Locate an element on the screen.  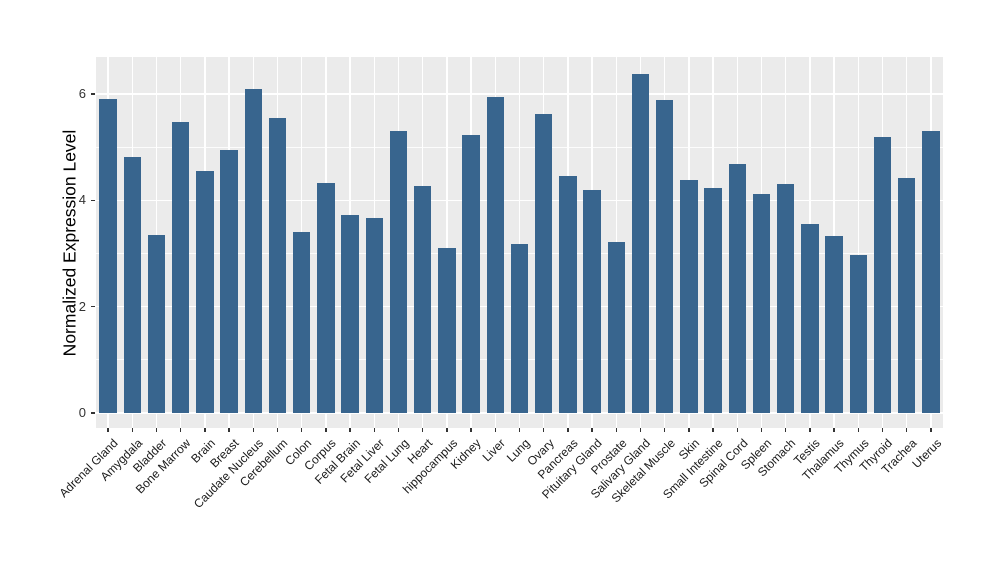
y-tick-label: 6 is located at coordinates (82, 93).